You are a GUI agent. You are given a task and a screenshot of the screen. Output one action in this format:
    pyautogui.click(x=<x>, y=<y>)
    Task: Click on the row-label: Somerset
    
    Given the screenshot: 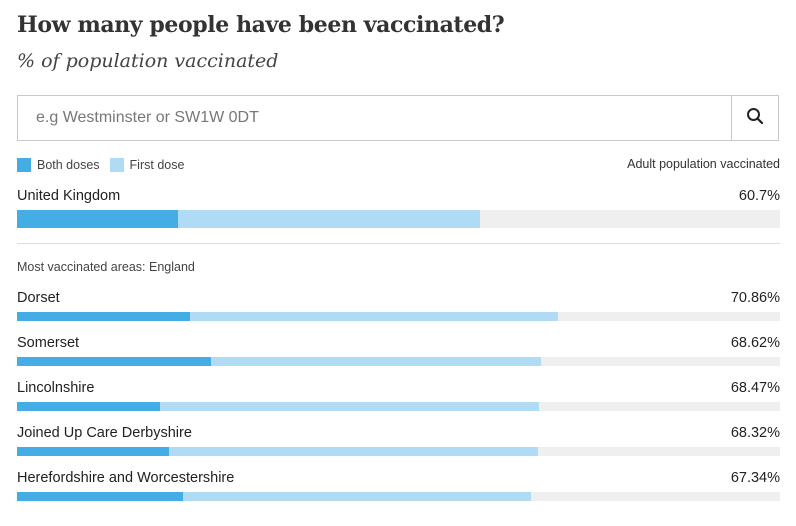 What is the action you would take?
    pyautogui.click(x=48, y=343)
    